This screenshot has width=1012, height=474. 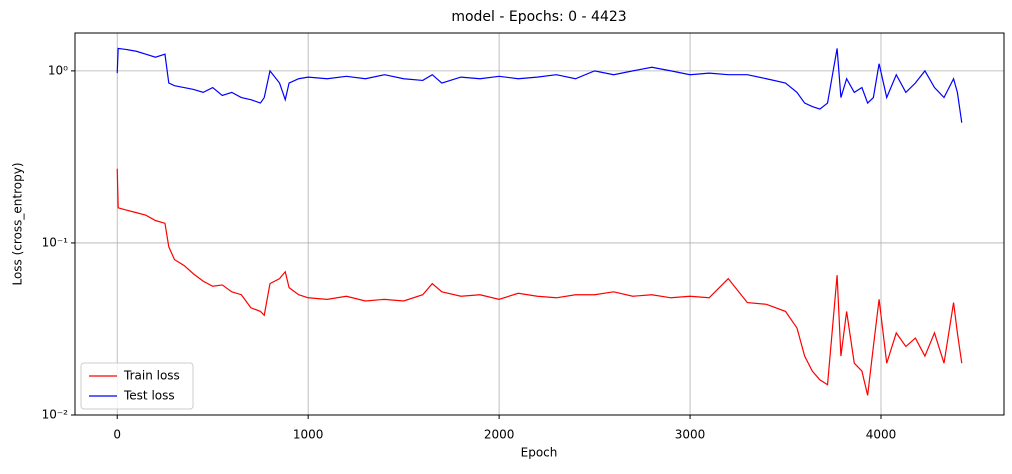 What do you see at coordinates (55, 242) in the screenshot?
I see `y-tick-label: 10⁻¹` at bounding box center [55, 242].